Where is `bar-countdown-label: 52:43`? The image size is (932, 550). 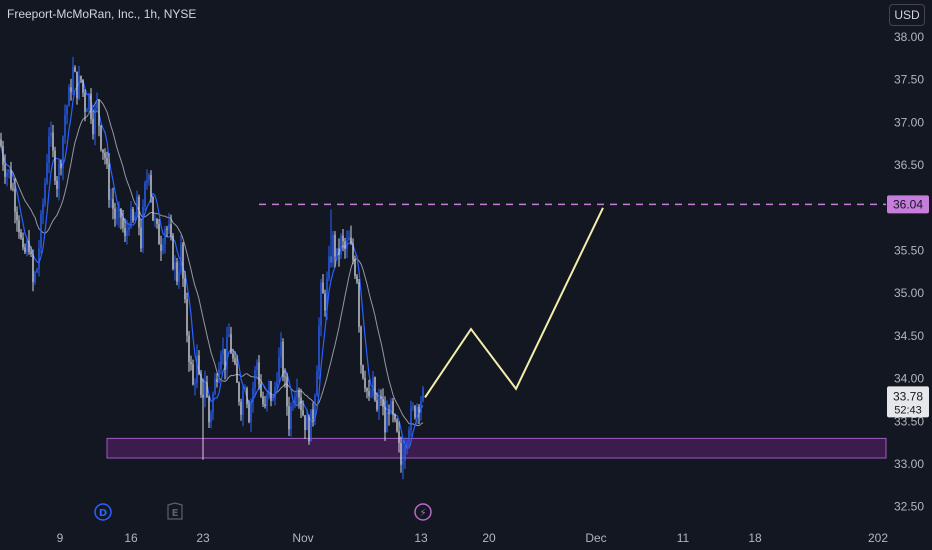
bar-countdown-label: 52:43 is located at coordinates (908, 410).